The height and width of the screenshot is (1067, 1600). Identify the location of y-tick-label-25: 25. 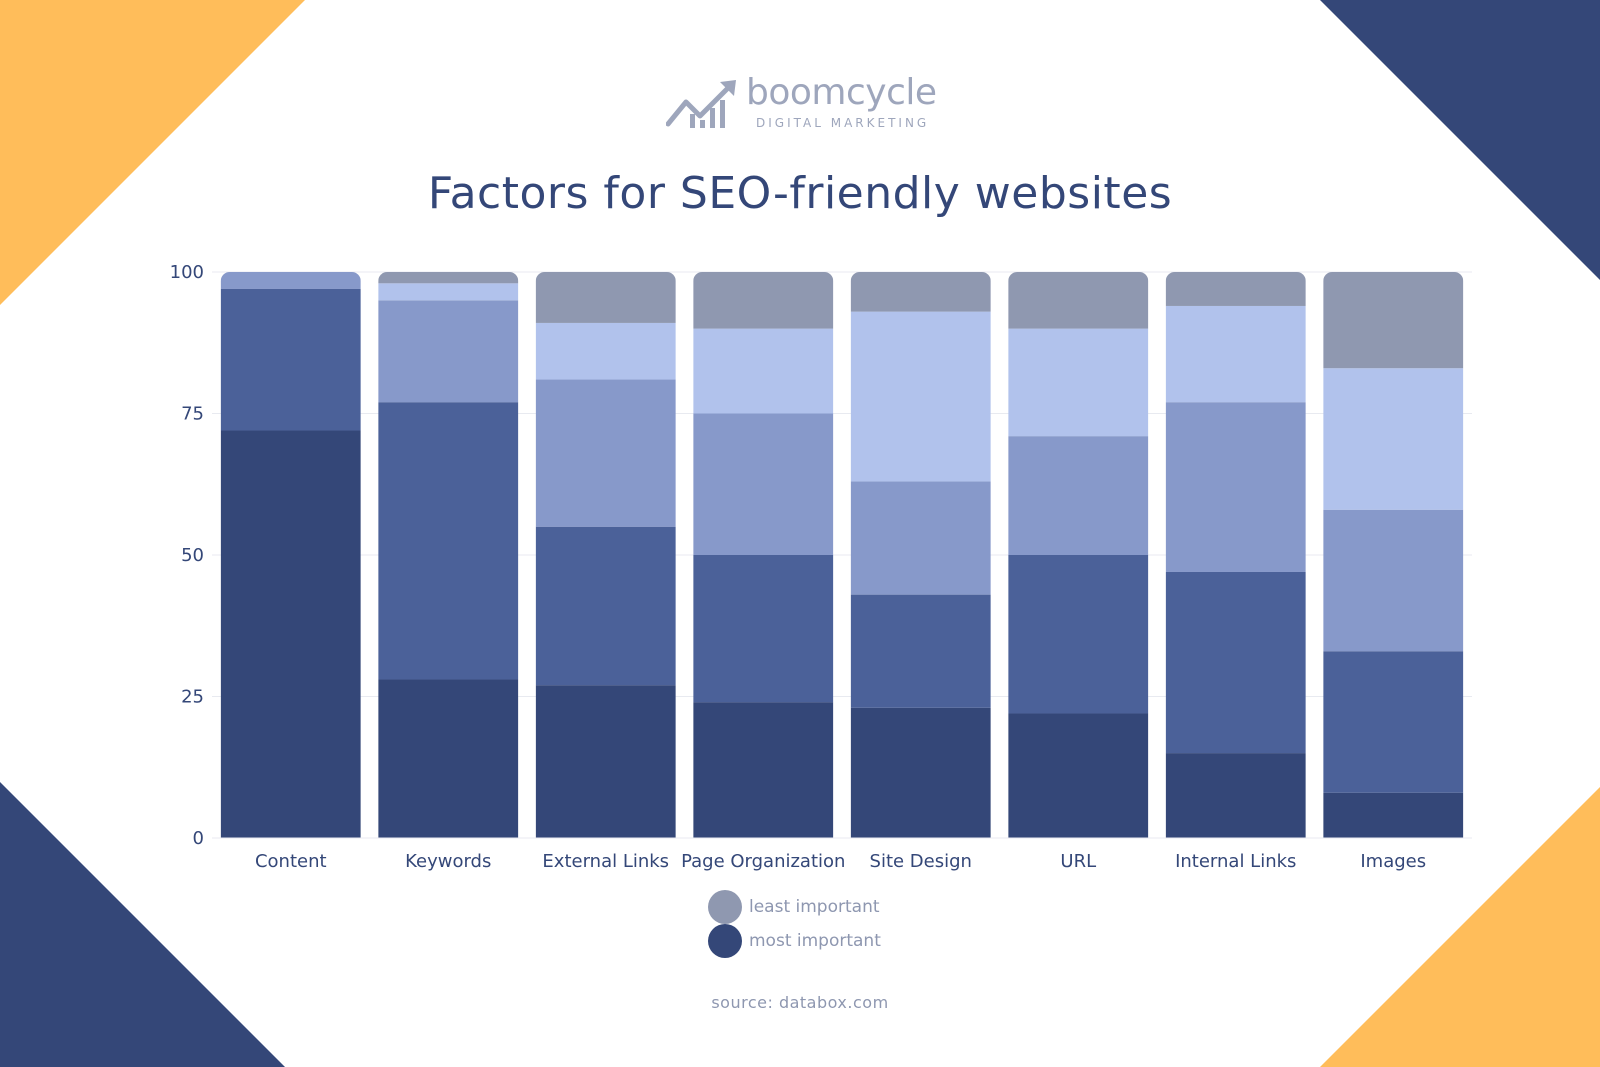
(192, 697).